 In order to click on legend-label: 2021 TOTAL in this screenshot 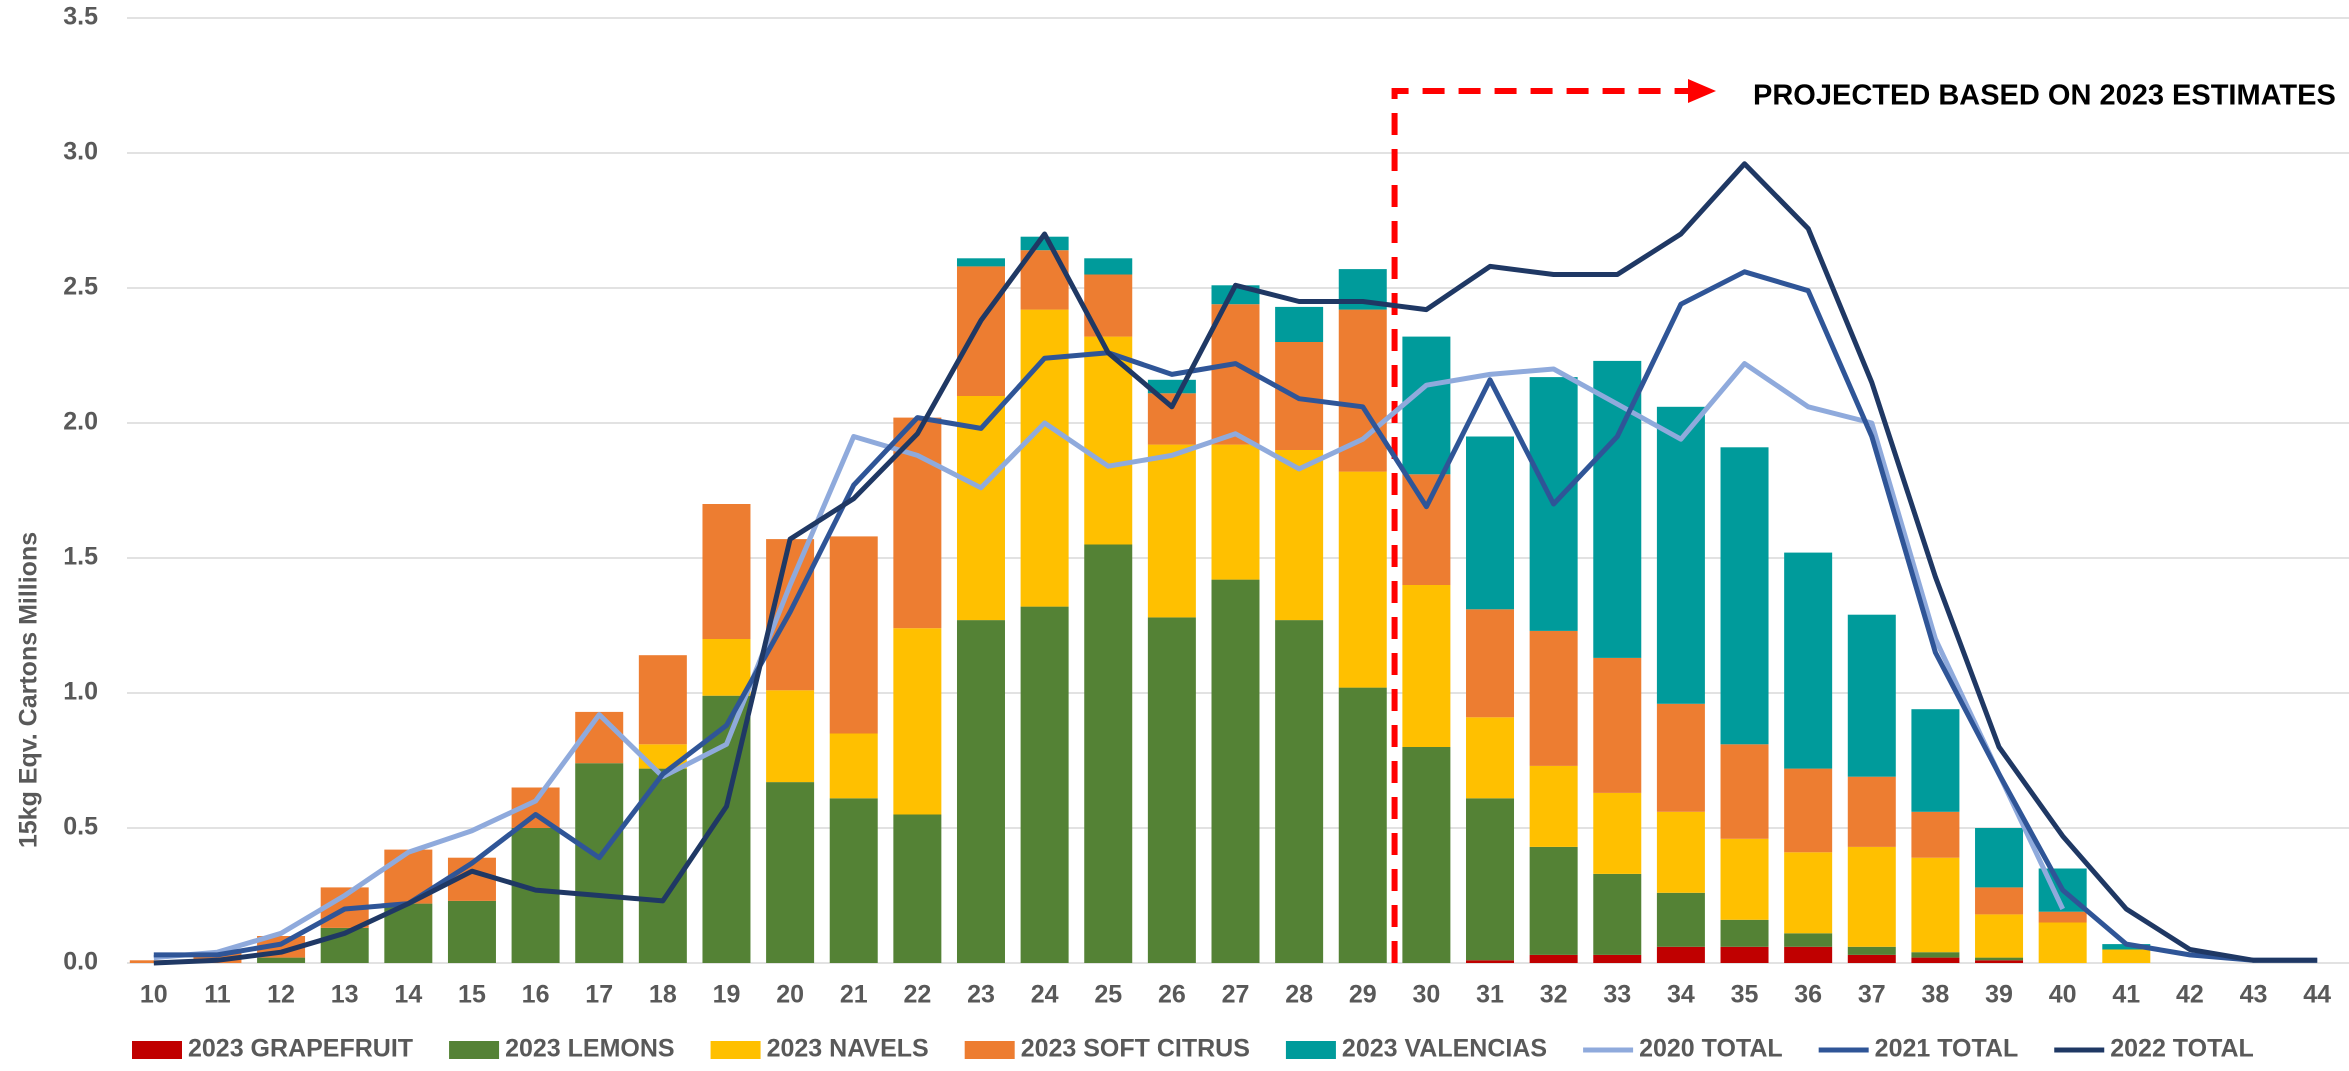, I will do `click(1947, 1049)`.